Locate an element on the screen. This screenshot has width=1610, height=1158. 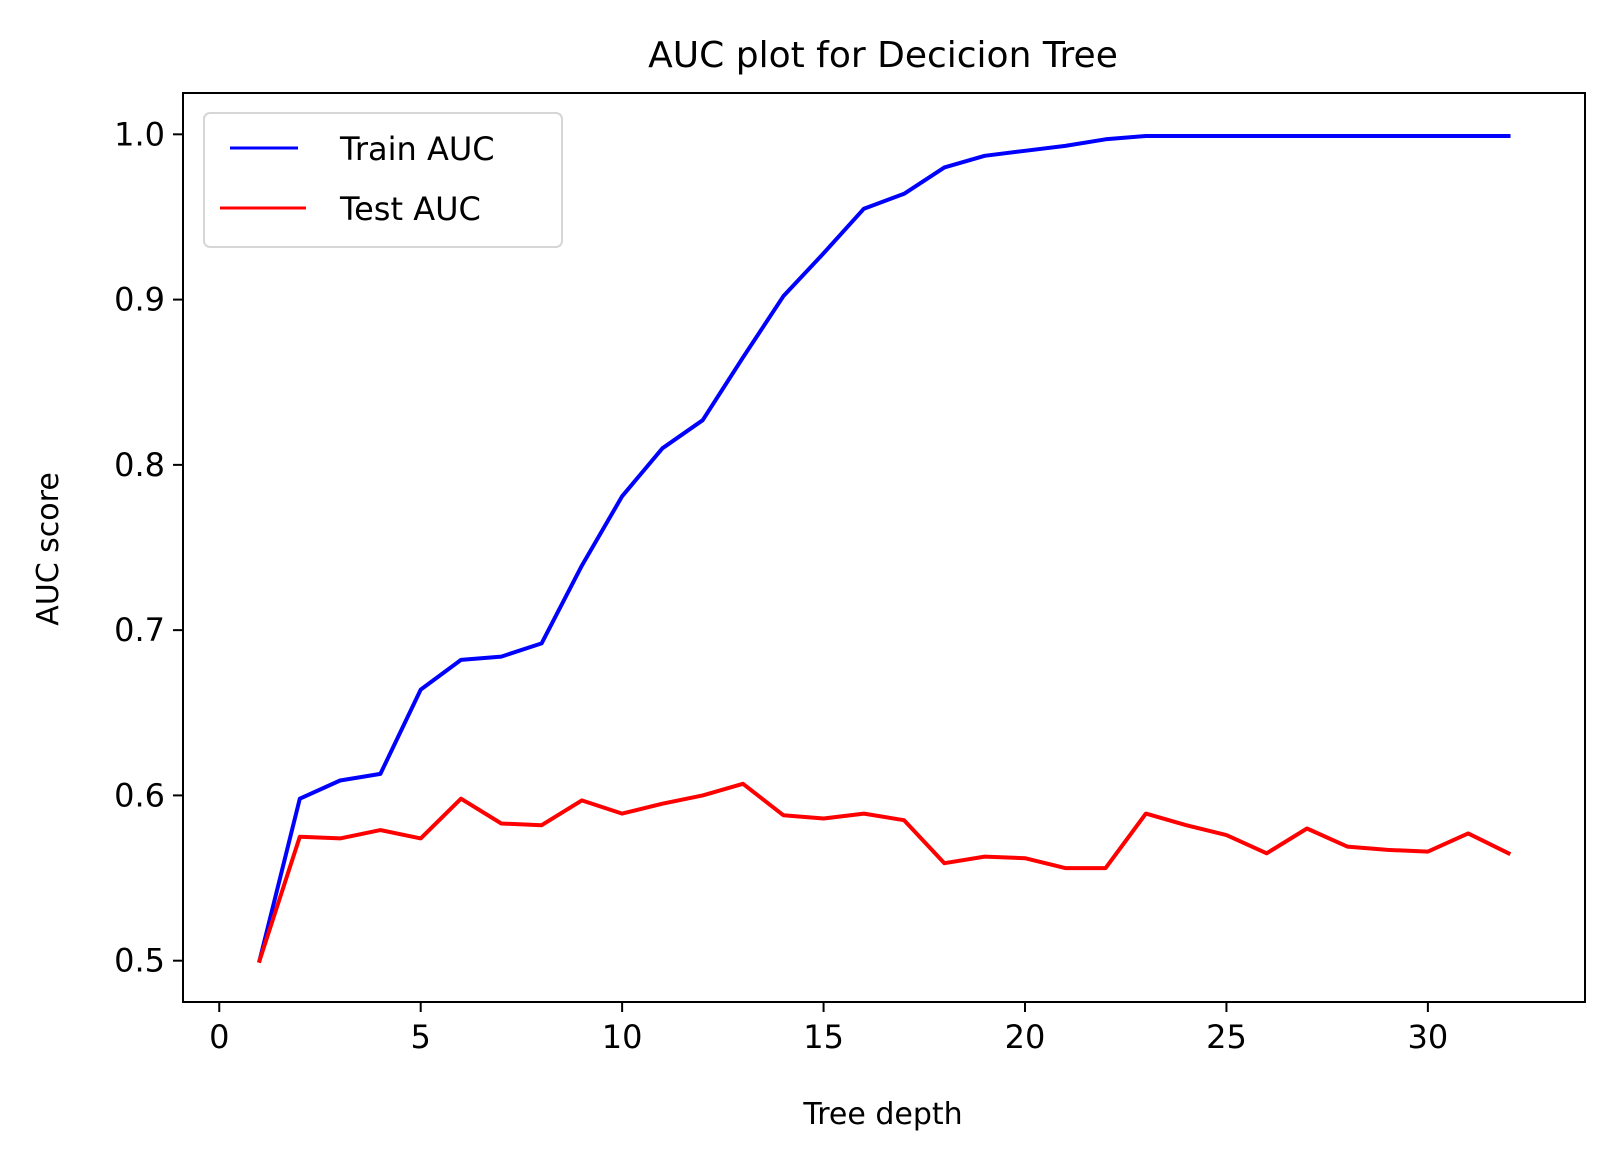
legend-label-test: Test AUC is located at coordinates (410, 209).